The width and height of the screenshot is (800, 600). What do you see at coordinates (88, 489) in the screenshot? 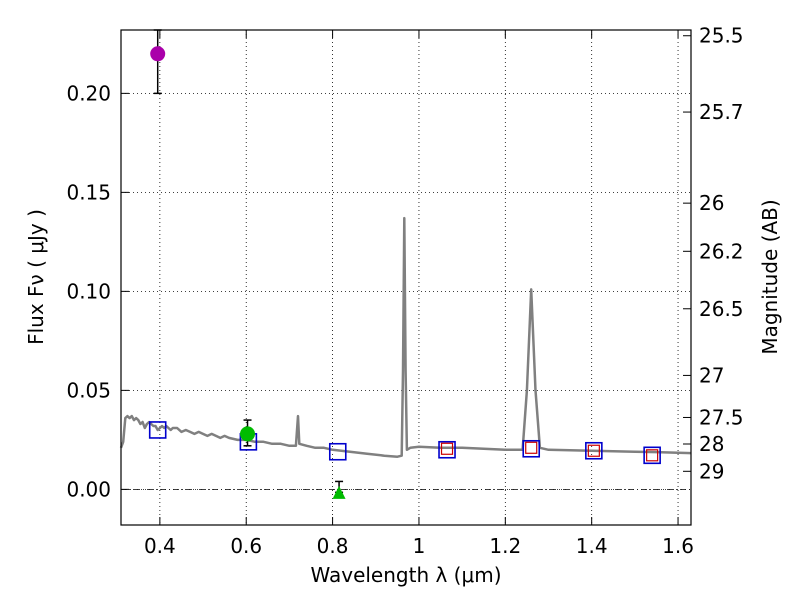
I see `y-tick-label: 0.00` at bounding box center [88, 489].